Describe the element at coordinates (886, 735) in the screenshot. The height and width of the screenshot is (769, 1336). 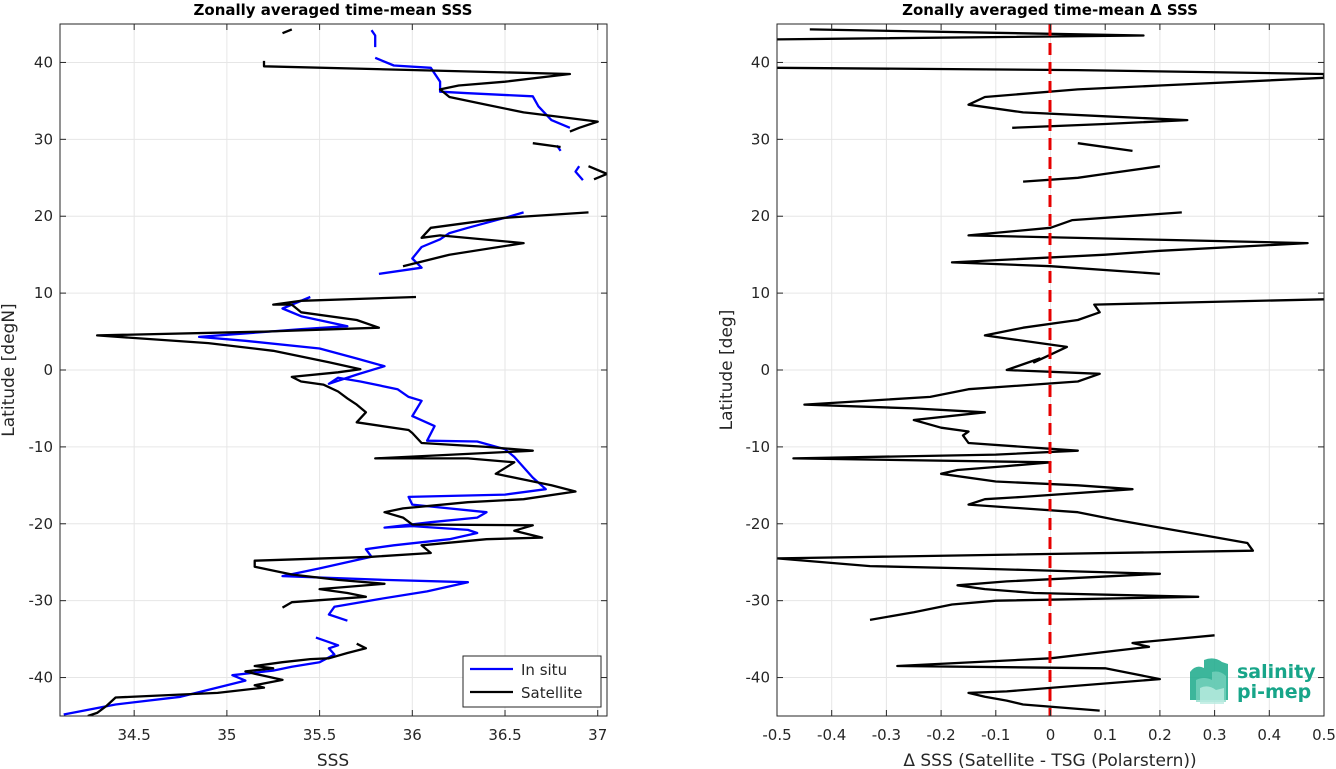
I see `delta-sss-x-tick-label: -0.3` at that location.